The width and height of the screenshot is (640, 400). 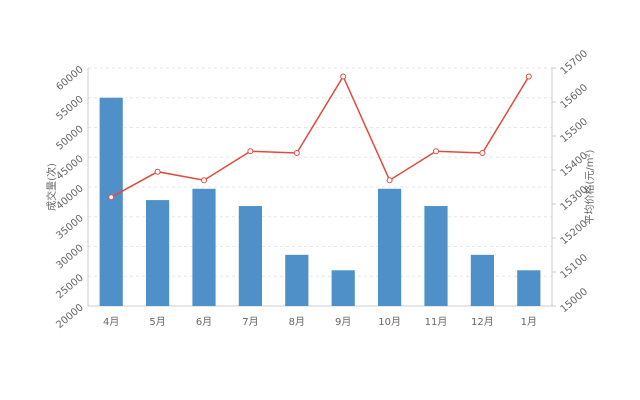 I want to click on y2-axis-label: 平均价格(元/m²), so click(x=589, y=186).